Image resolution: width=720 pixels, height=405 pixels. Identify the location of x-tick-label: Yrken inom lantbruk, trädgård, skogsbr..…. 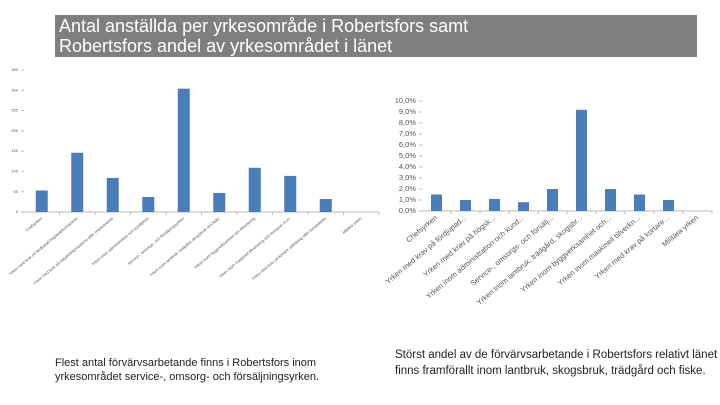
(529, 260).